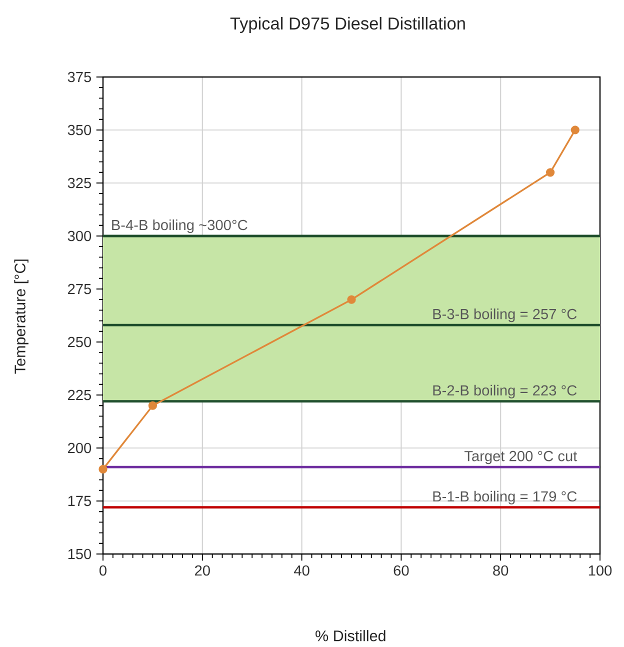 The image size is (624, 647). What do you see at coordinates (103, 570) in the screenshot?
I see `x-tick-label: 0` at bounding box center [103, 570].